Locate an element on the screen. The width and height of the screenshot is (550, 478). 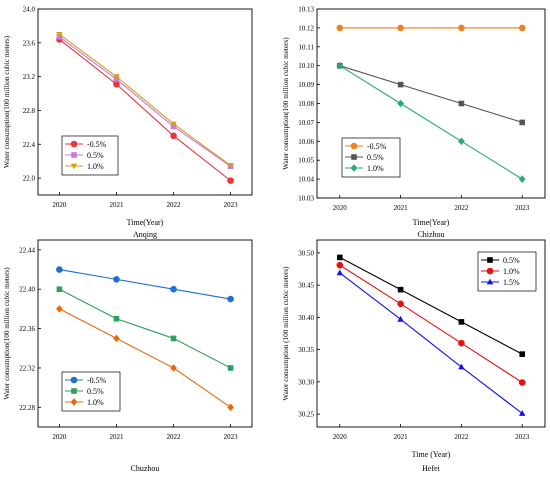
y-tick-label: 22.0 is located at coordinates (29, 179).